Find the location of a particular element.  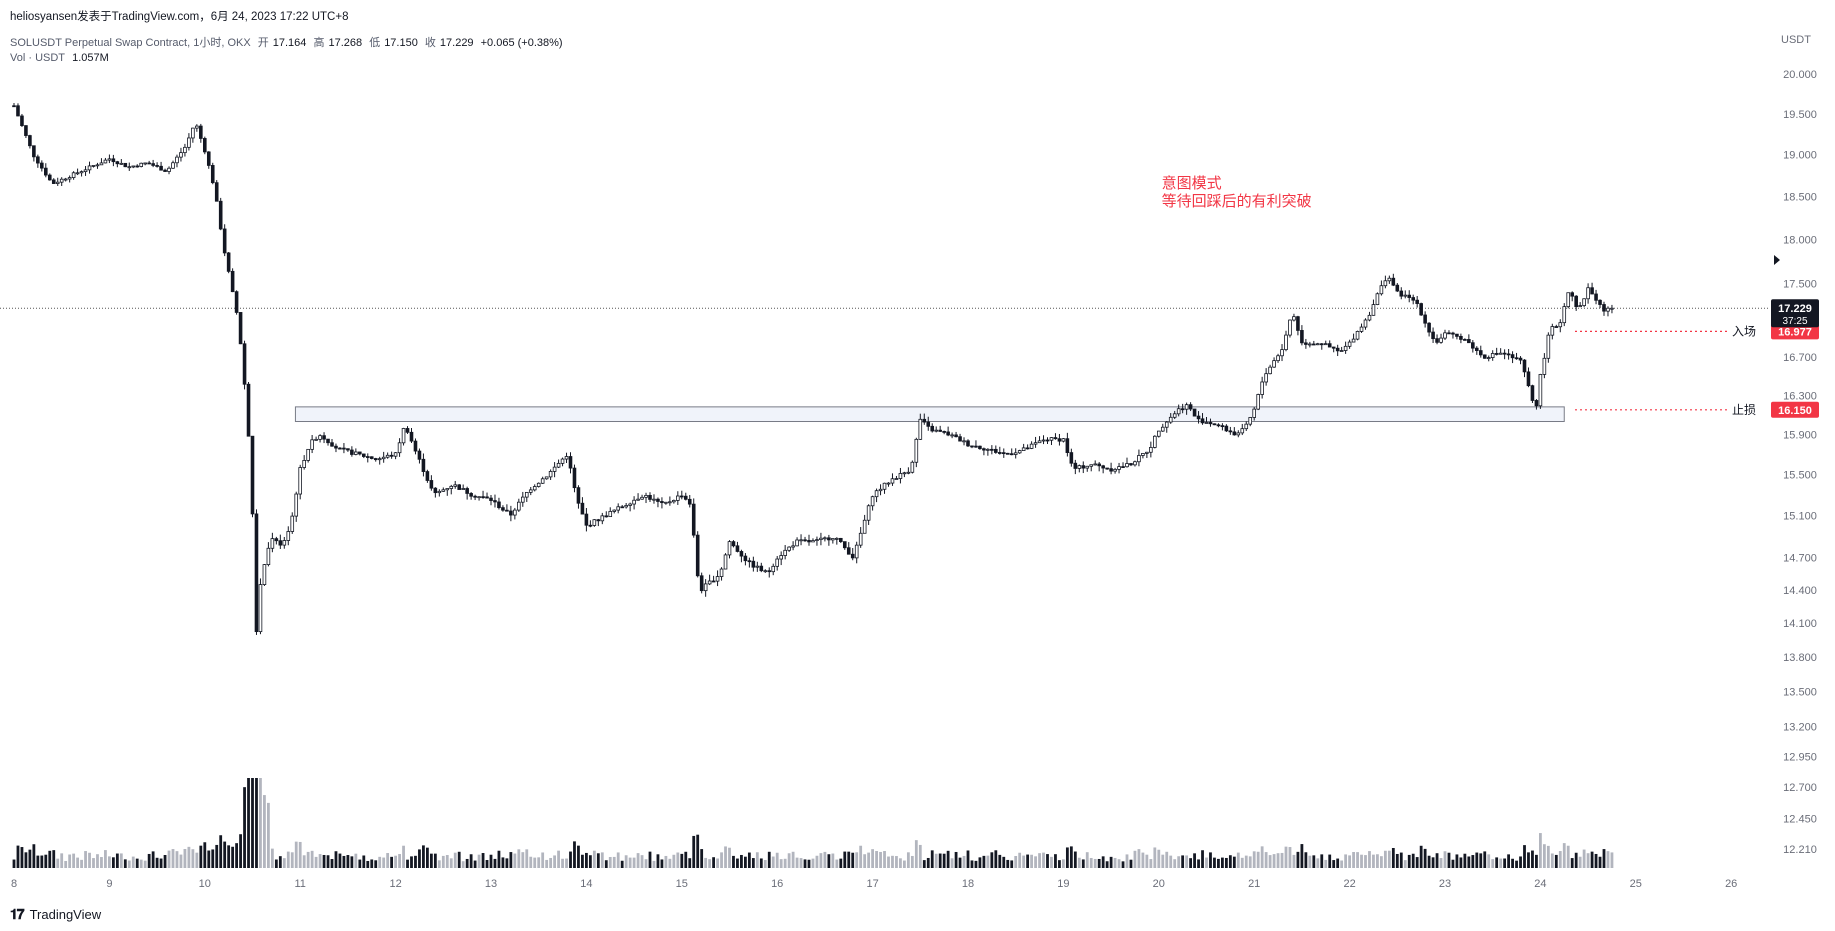

time-tick-label: 9 is located at coordinates (109, 884).